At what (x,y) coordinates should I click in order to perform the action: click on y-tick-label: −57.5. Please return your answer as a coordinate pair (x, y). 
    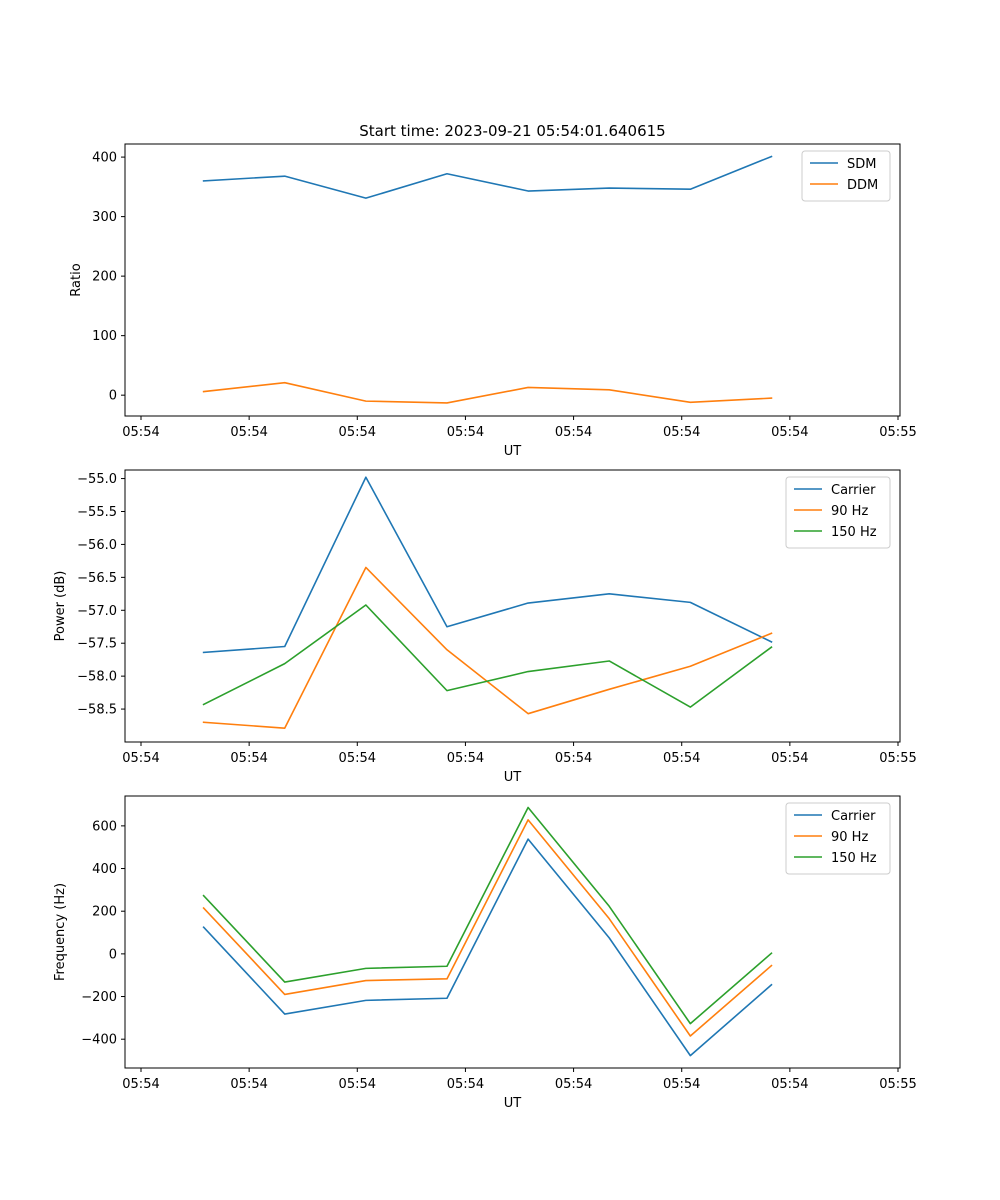
    Looking at the image, I should click on (97, 644).